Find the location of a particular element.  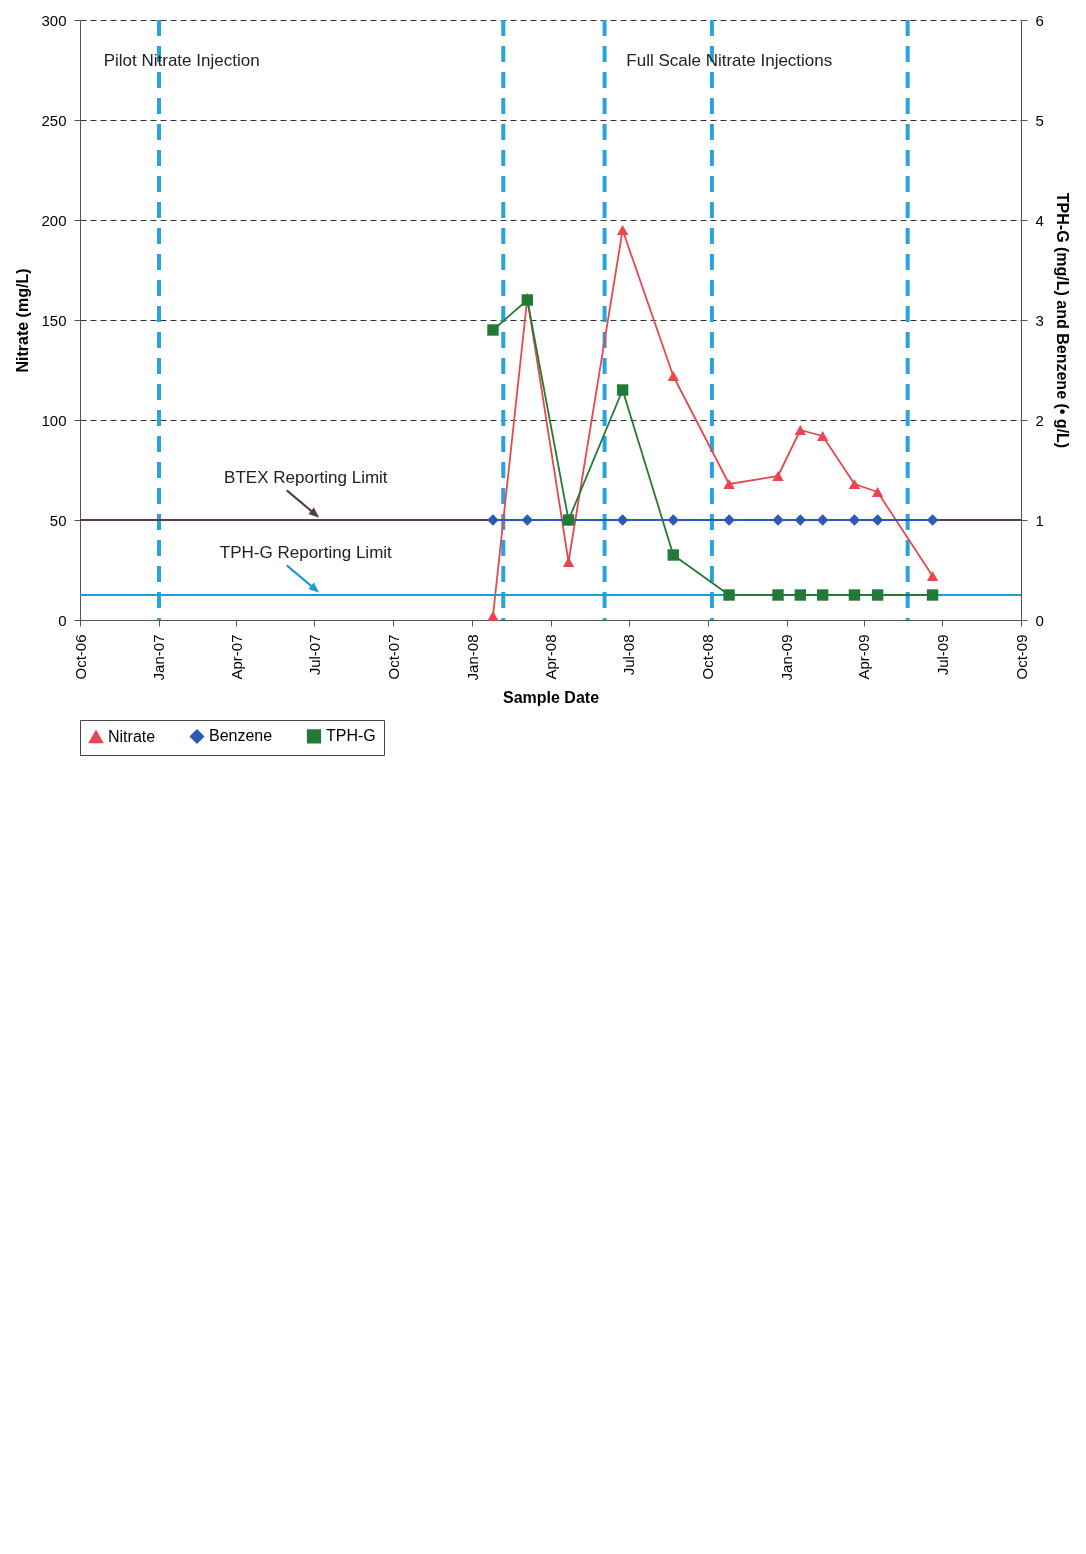

y2-tick-label: 2 is located at coordinates (1039, 420).